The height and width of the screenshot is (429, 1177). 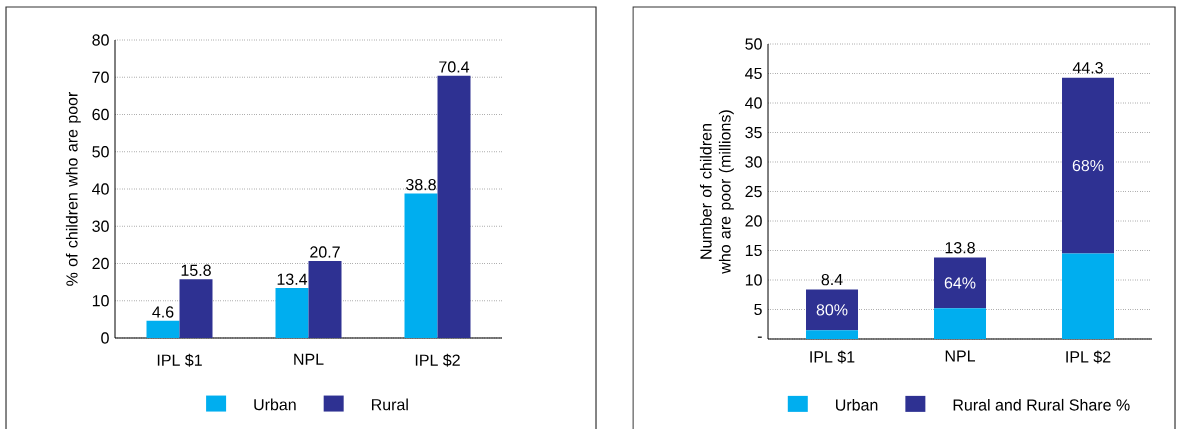 I want to click on total-label: 44.3, so click(x=1087, y=68).